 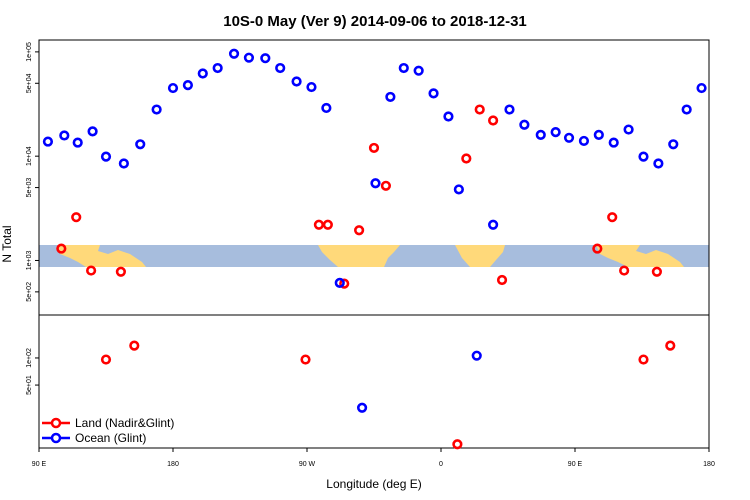 What do you see at coordinates (29, 385) in the screenshot?
I see `y-tick-label: 5e+01` at bounding box center [29, 385].